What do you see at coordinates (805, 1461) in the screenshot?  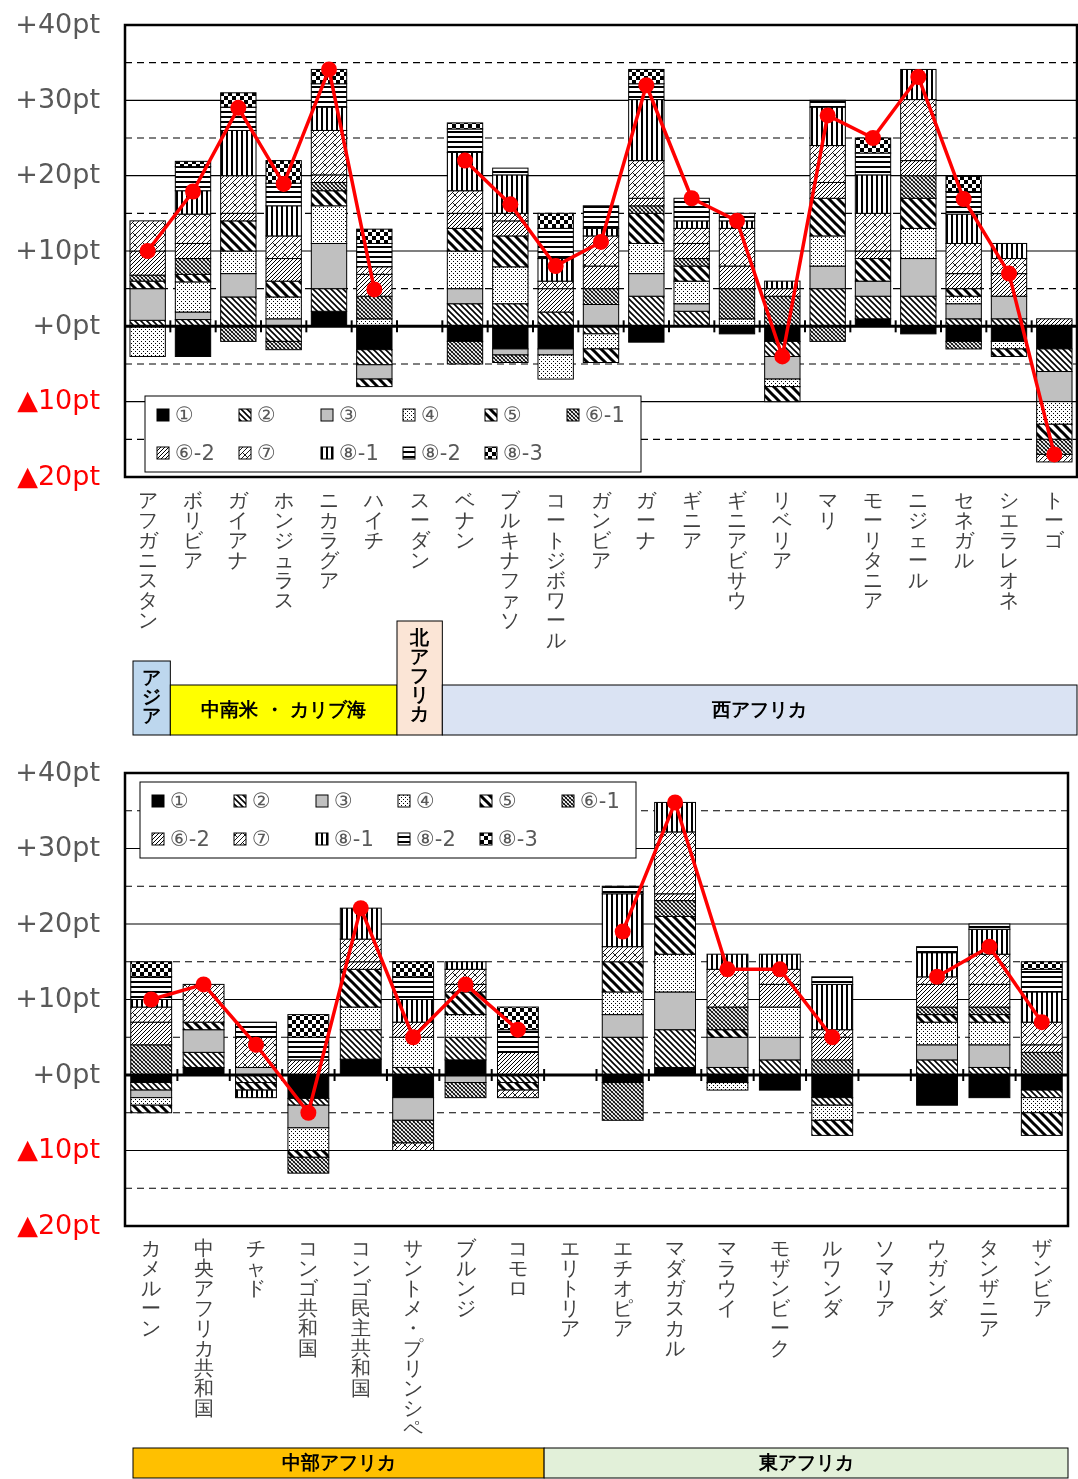 I see `text: 東アフリカ` at bounding box center [805, 1461].